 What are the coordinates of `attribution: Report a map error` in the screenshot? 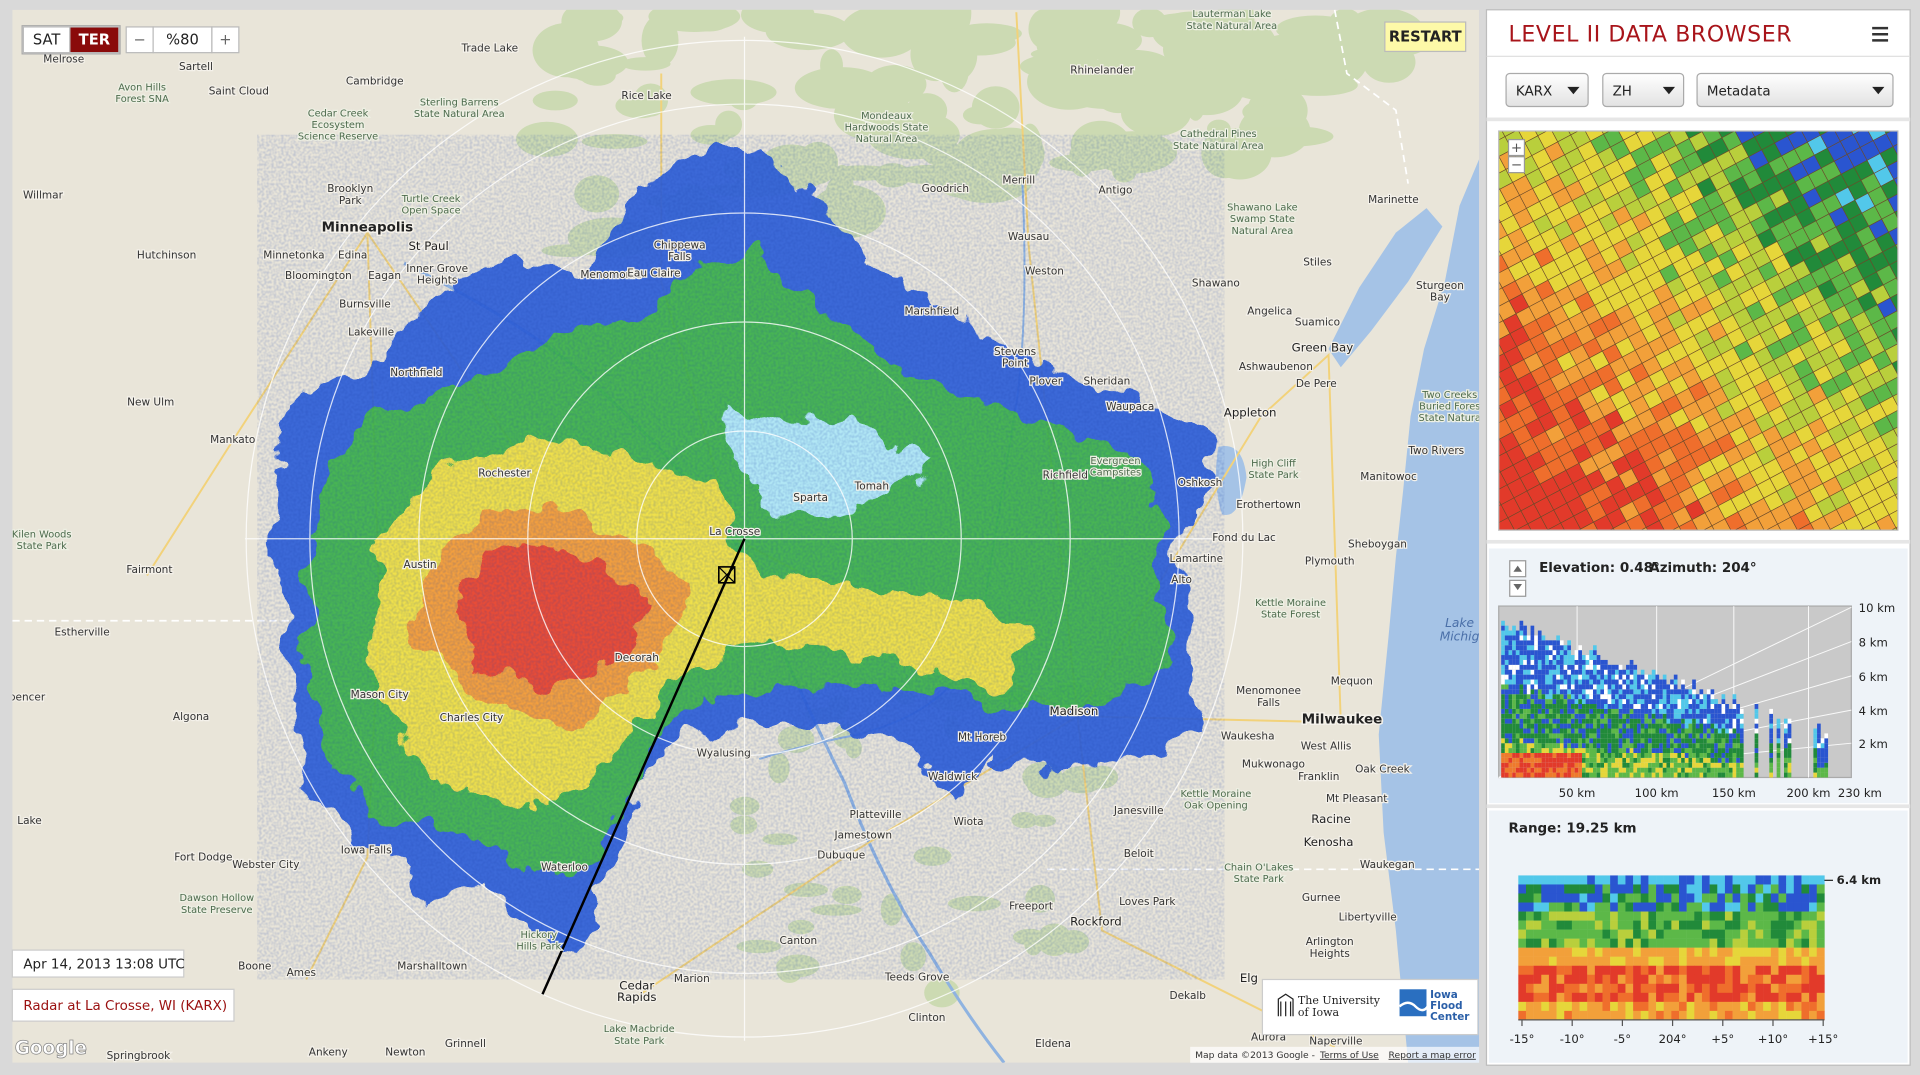 It's located at (1433, 1055).